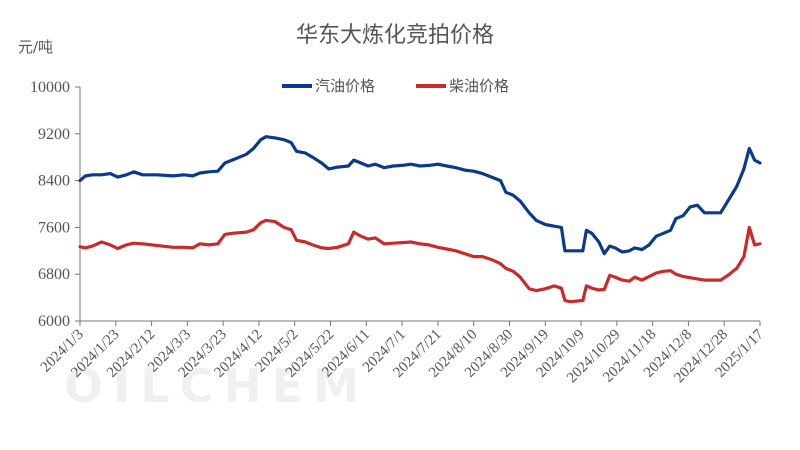 The width and height of the screenshot is (800, 450). I want to click on legend-label-diesel: 柴油价格, so click(479, 86).